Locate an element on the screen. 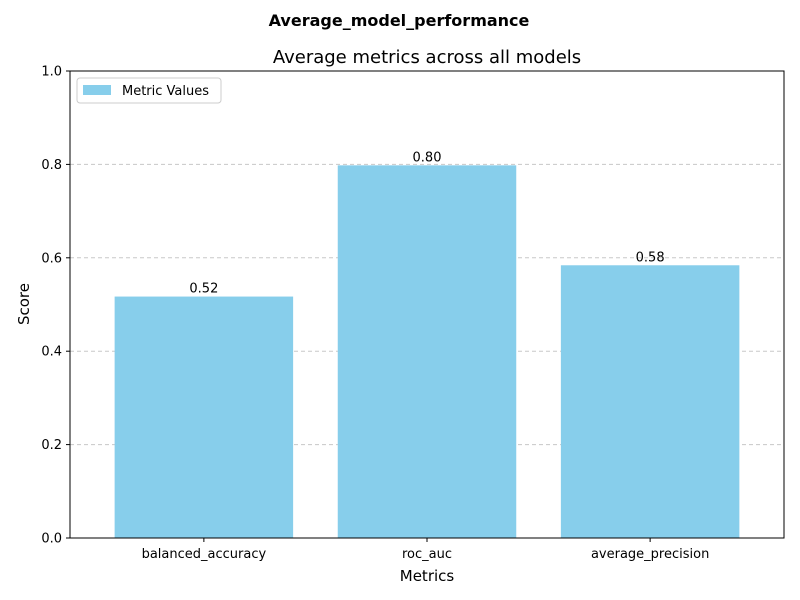 This screenshot has height=600, width=800. bar-value-label: 0.58 is located at coordinates (650, 257).